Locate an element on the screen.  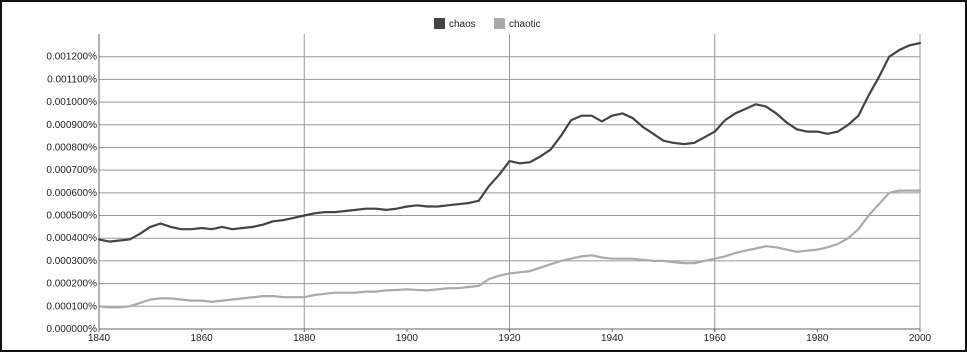
y-tick-label: 0.000800% is located at coordinates (71, 147).